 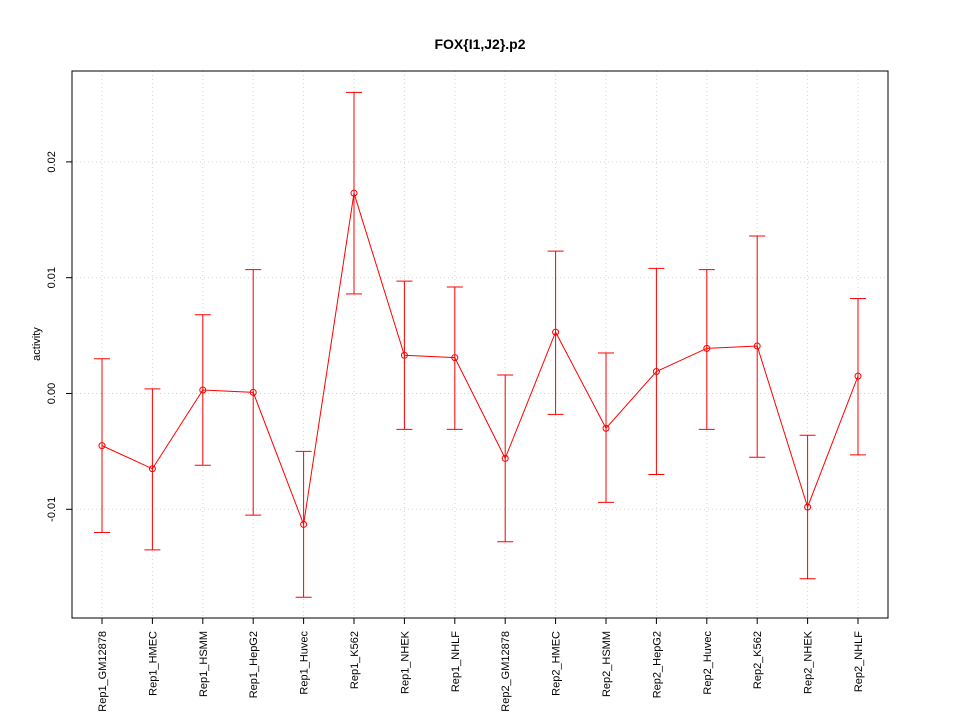 What do you see at coordinates (456, 661) in the screenshot?
I see `x-tick-label: Rep1_NHLF` at bounding box center [456, 661].